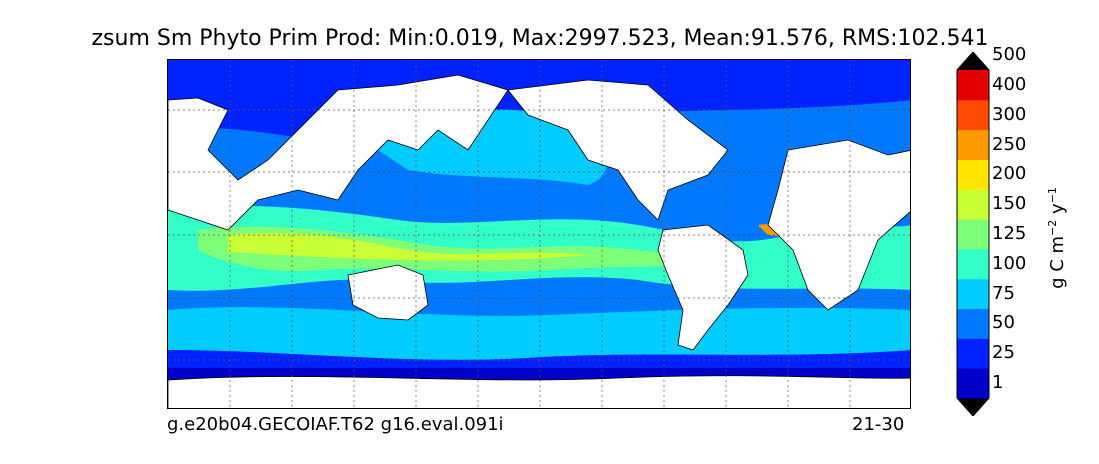 This screenshot has width=1099, height=464. I want to click on colorbar-tick-label: 400, so click(1009, 84).